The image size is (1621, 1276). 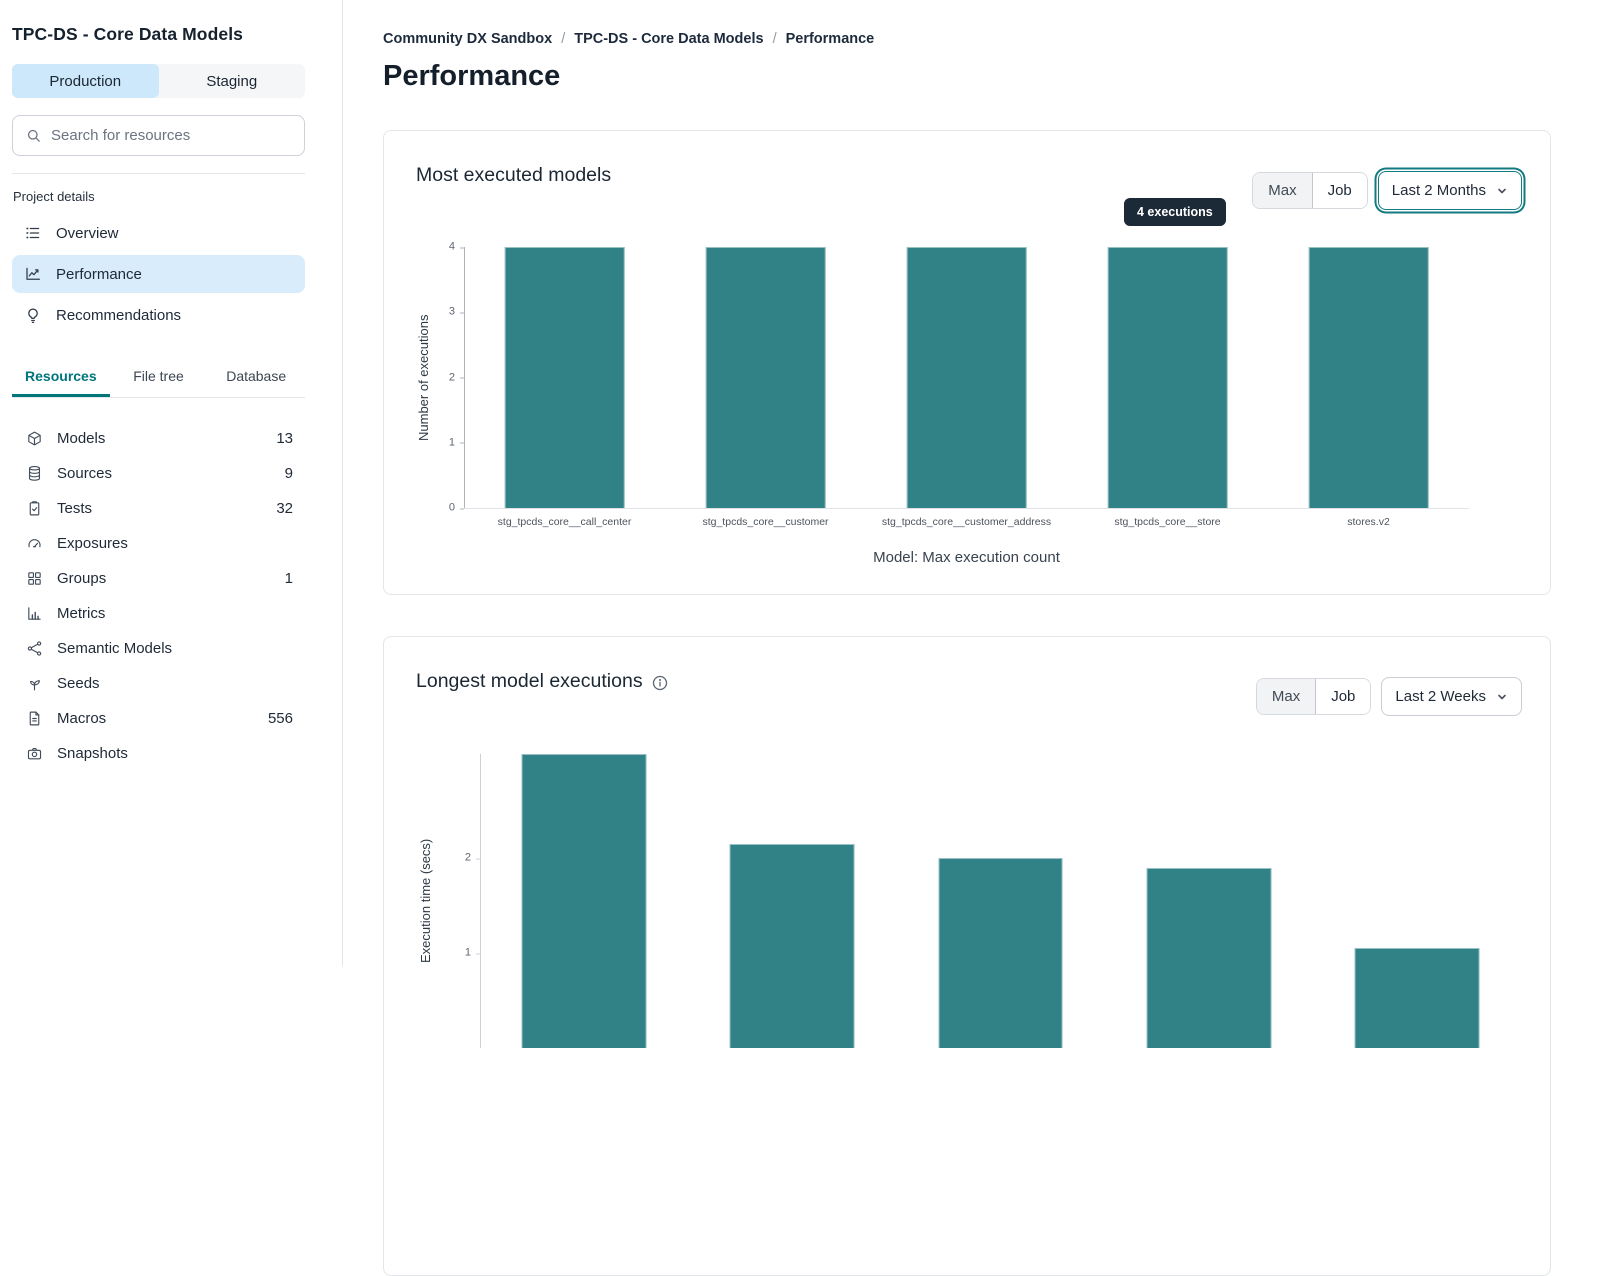 I want to click on y-tick: 3, so click(x=452, y=312).